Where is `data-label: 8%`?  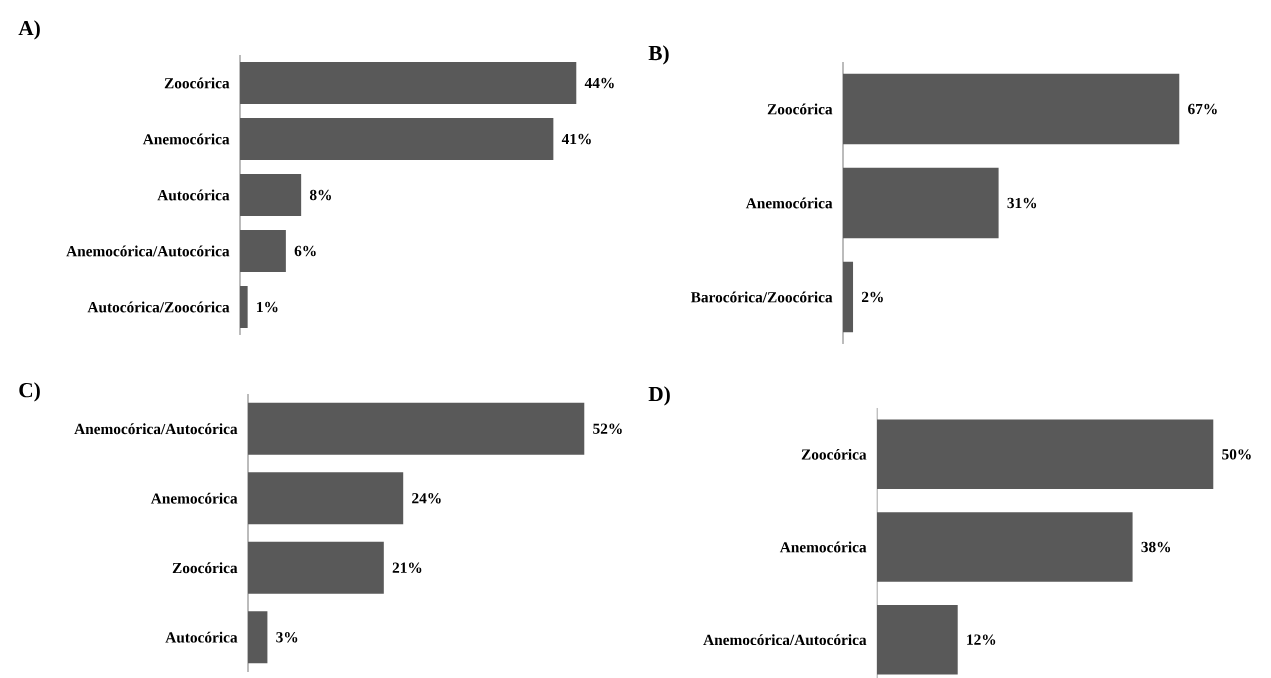 data-label: 8% is located at coordinates (320, 195).